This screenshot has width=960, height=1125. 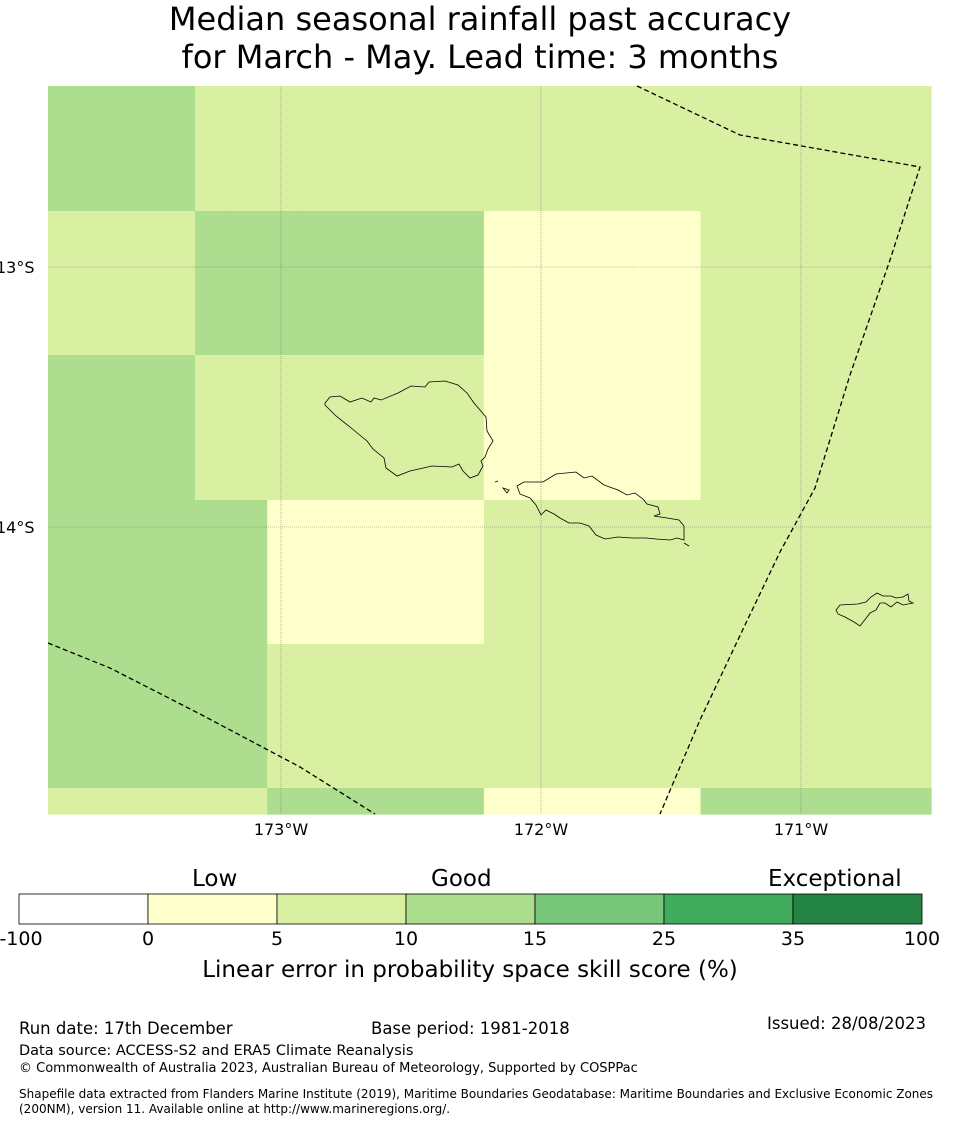 What do you see at coordinates (505, 490) in the screenshot?
I see `manono-island` at bounding box center [505, 490].